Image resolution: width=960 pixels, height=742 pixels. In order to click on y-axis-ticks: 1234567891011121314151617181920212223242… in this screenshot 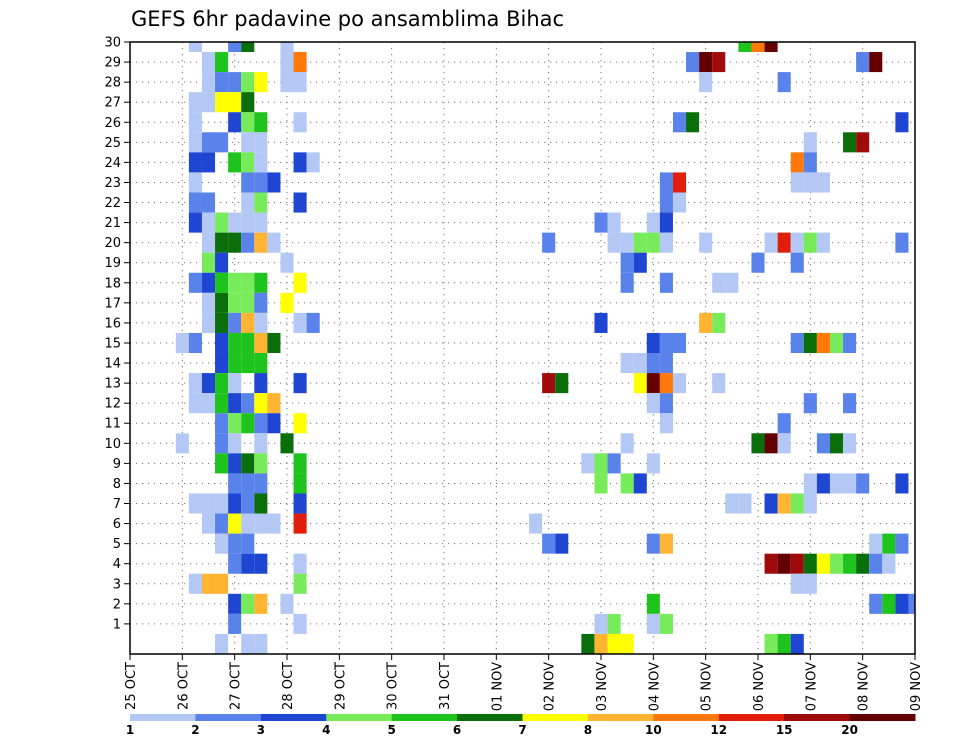, I will do `click(117, 334)`.